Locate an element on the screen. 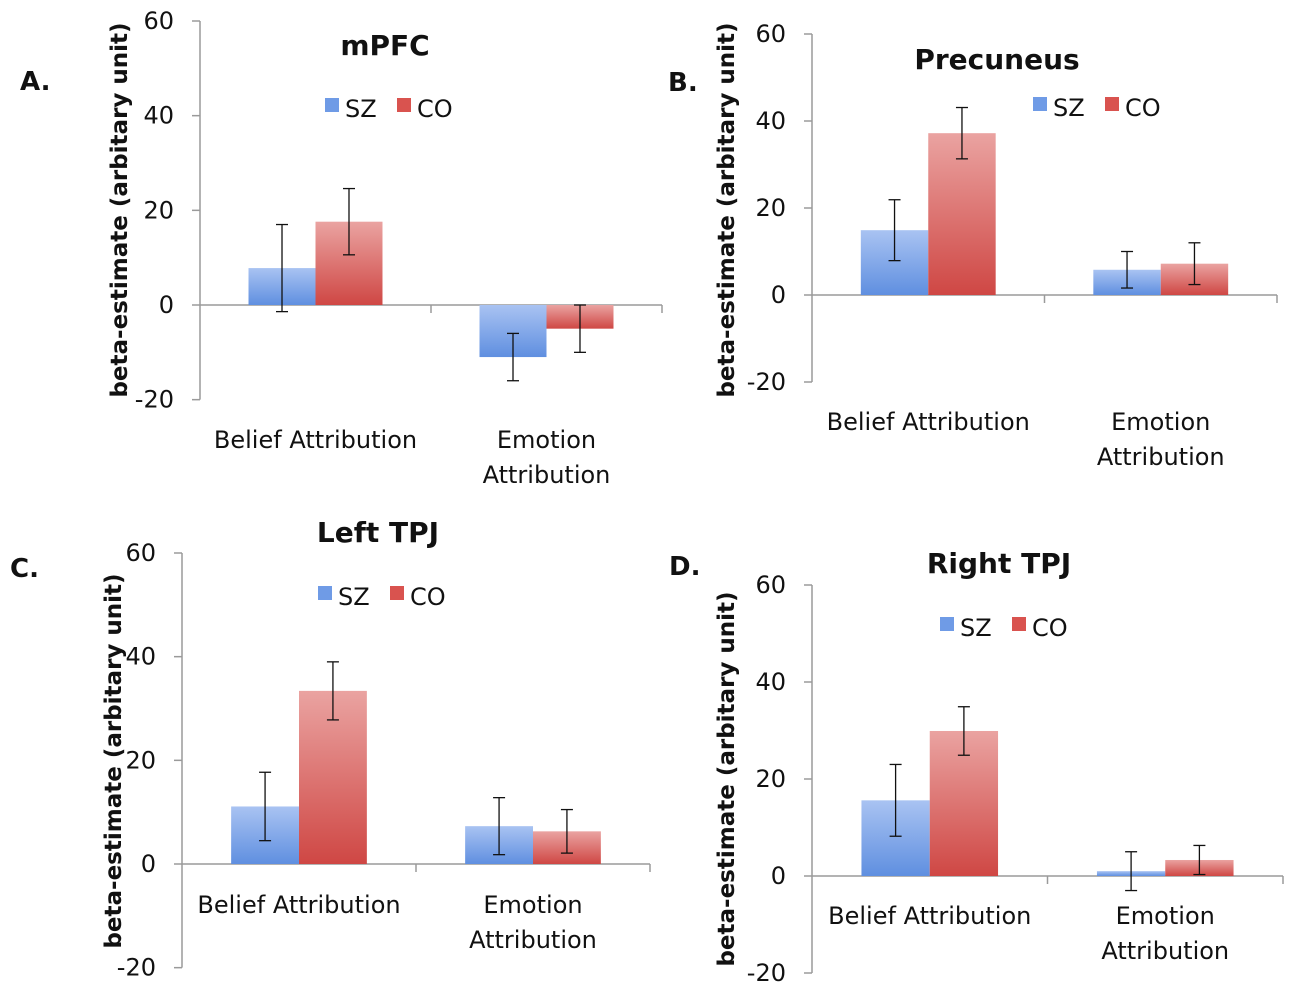  panel-letter: C. is located at coordinates (24, 569).